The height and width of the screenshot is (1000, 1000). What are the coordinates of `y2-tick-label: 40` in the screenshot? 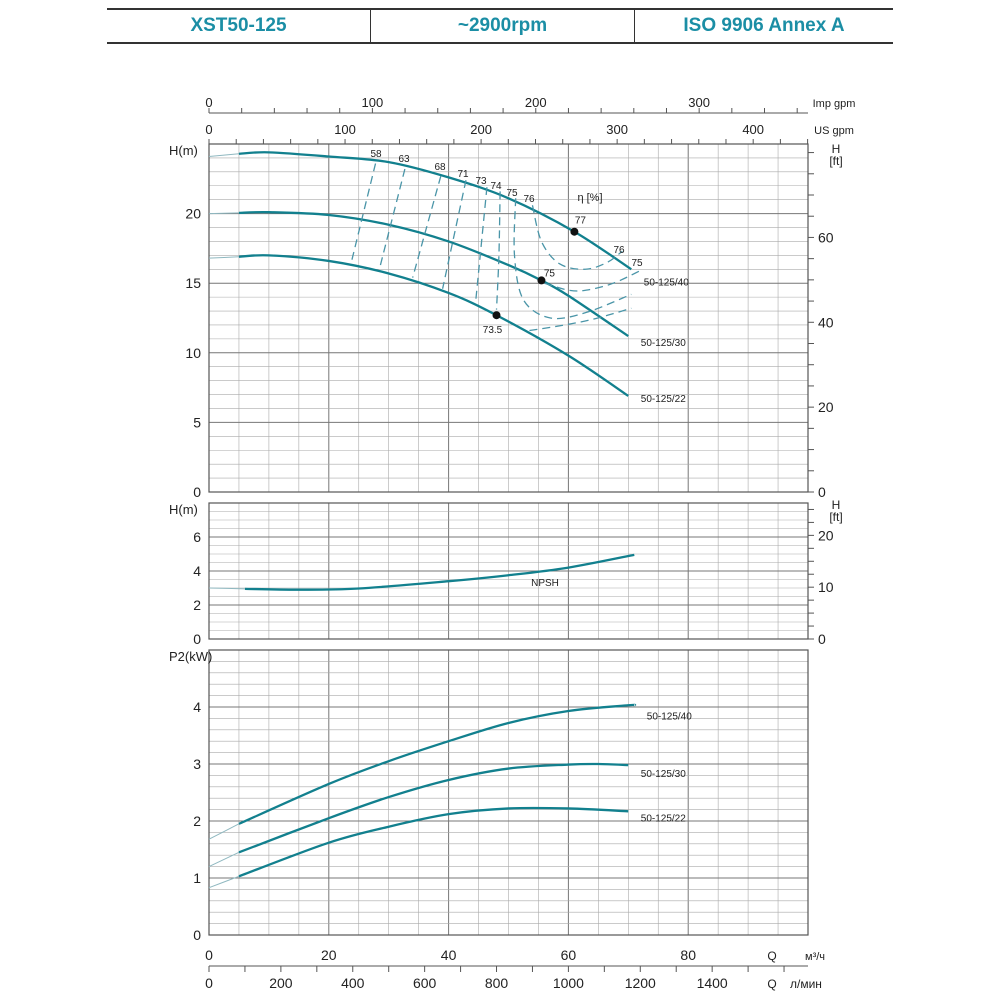 It's located at (826, 322).